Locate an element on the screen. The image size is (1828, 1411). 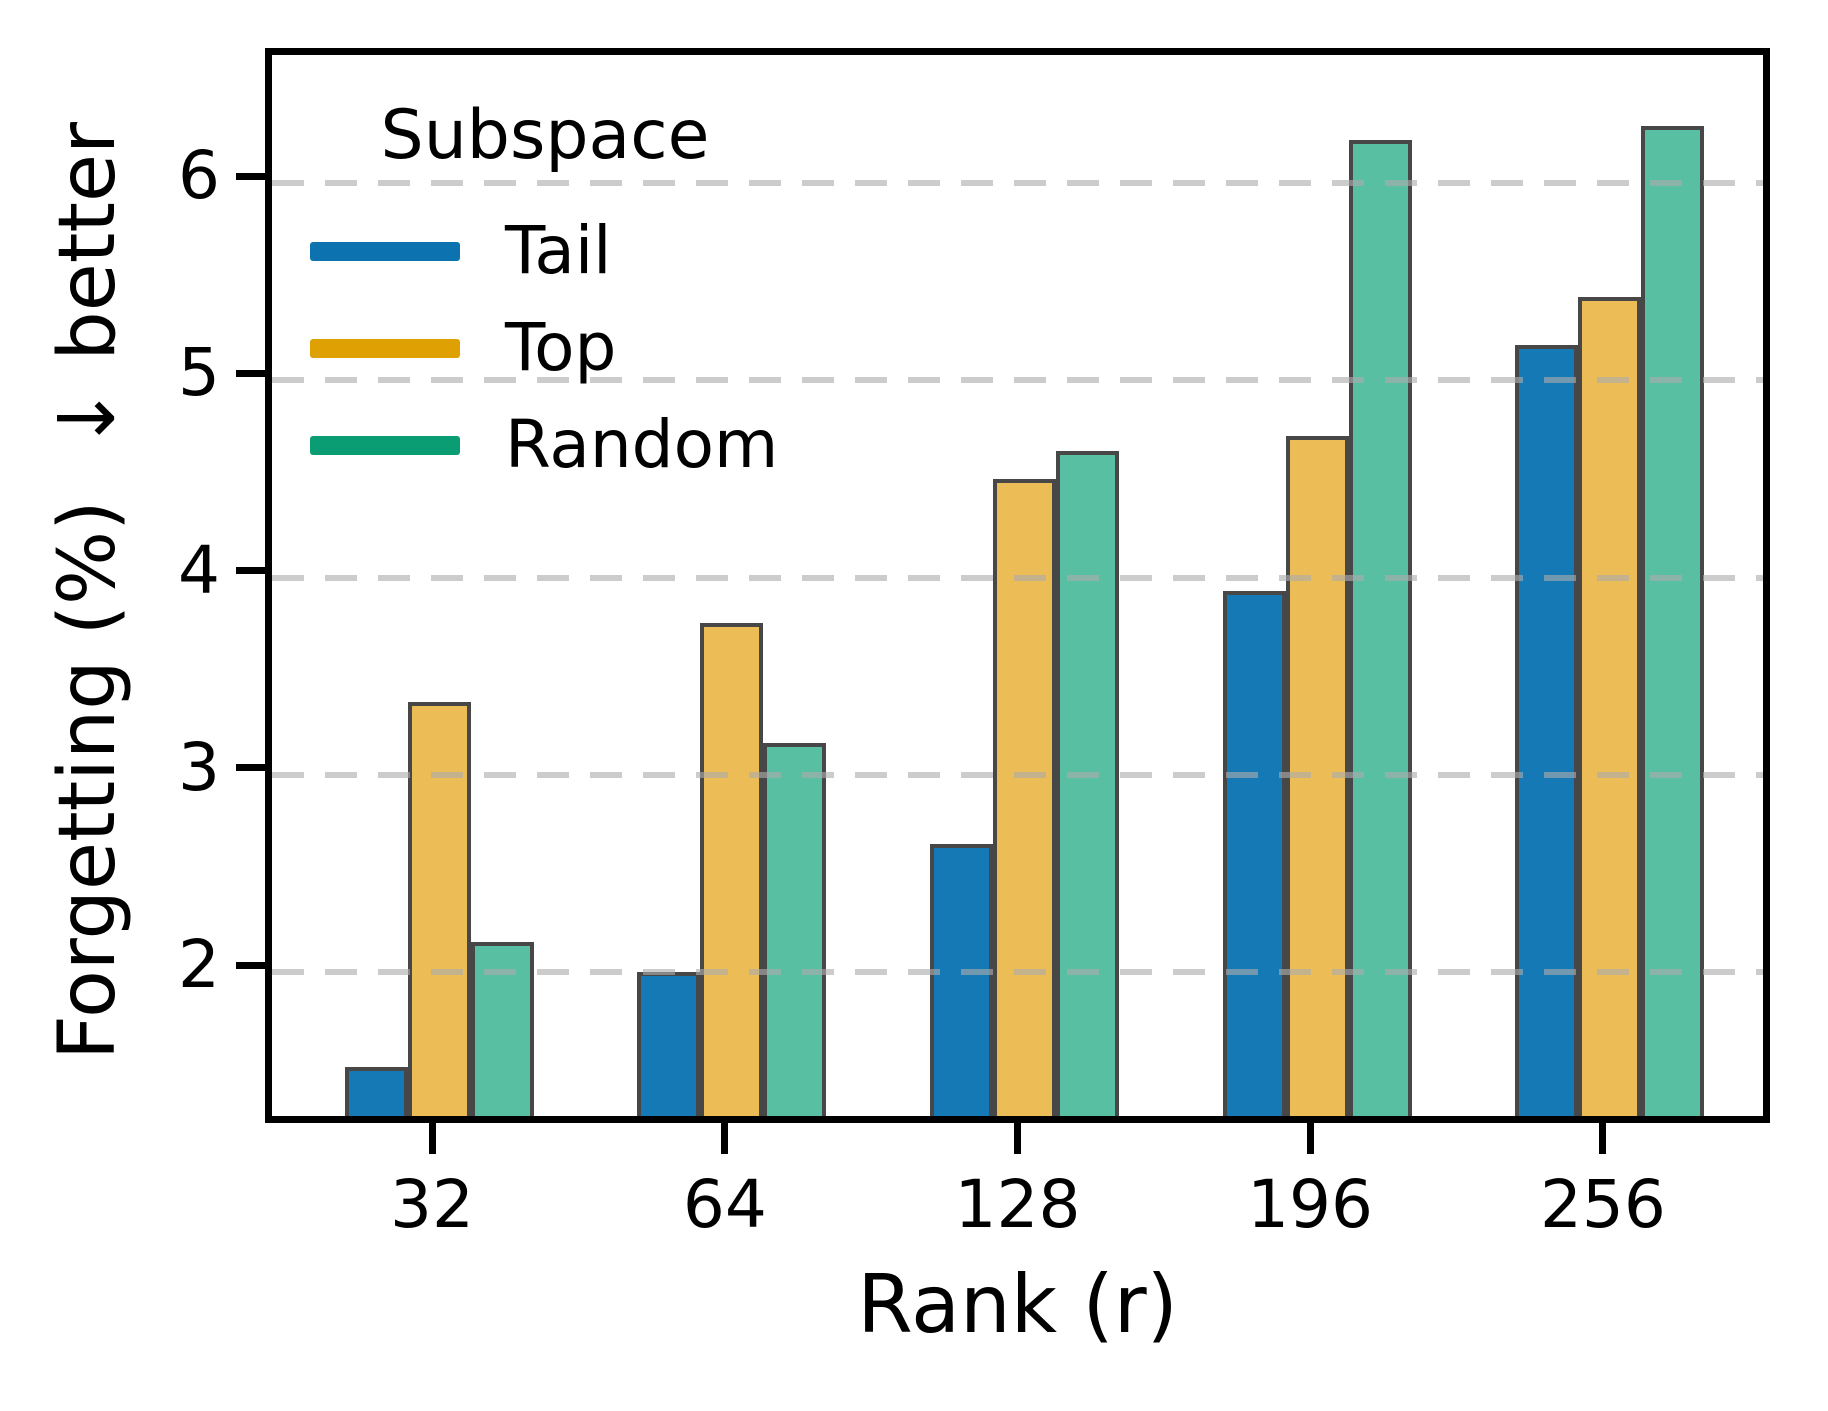
legend-label-random: Random is located at coordinates (642, 444).